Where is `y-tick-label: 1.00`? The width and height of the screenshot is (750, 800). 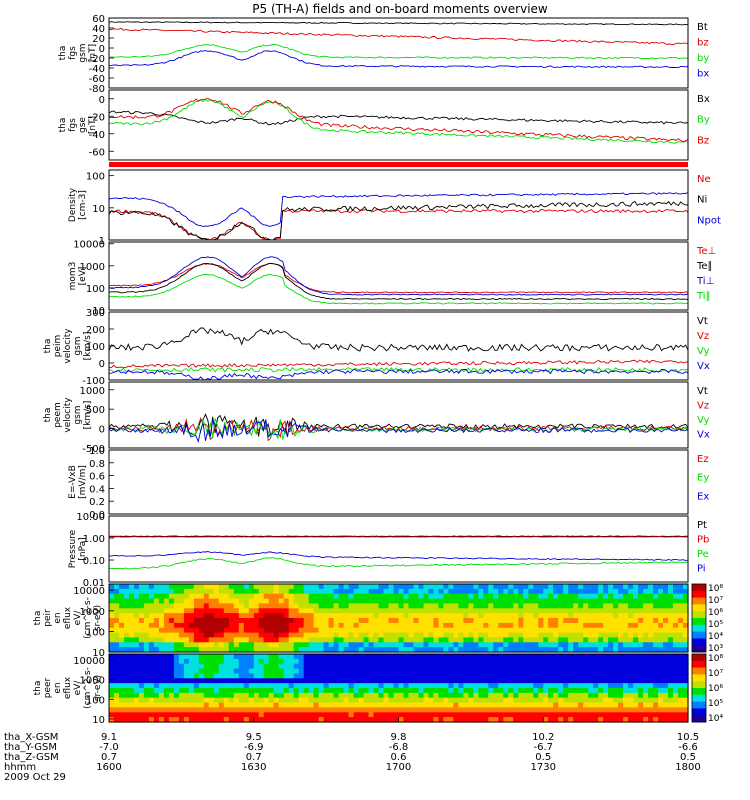 y-tick-label: 1.00 is located at coordinates (94, 539).